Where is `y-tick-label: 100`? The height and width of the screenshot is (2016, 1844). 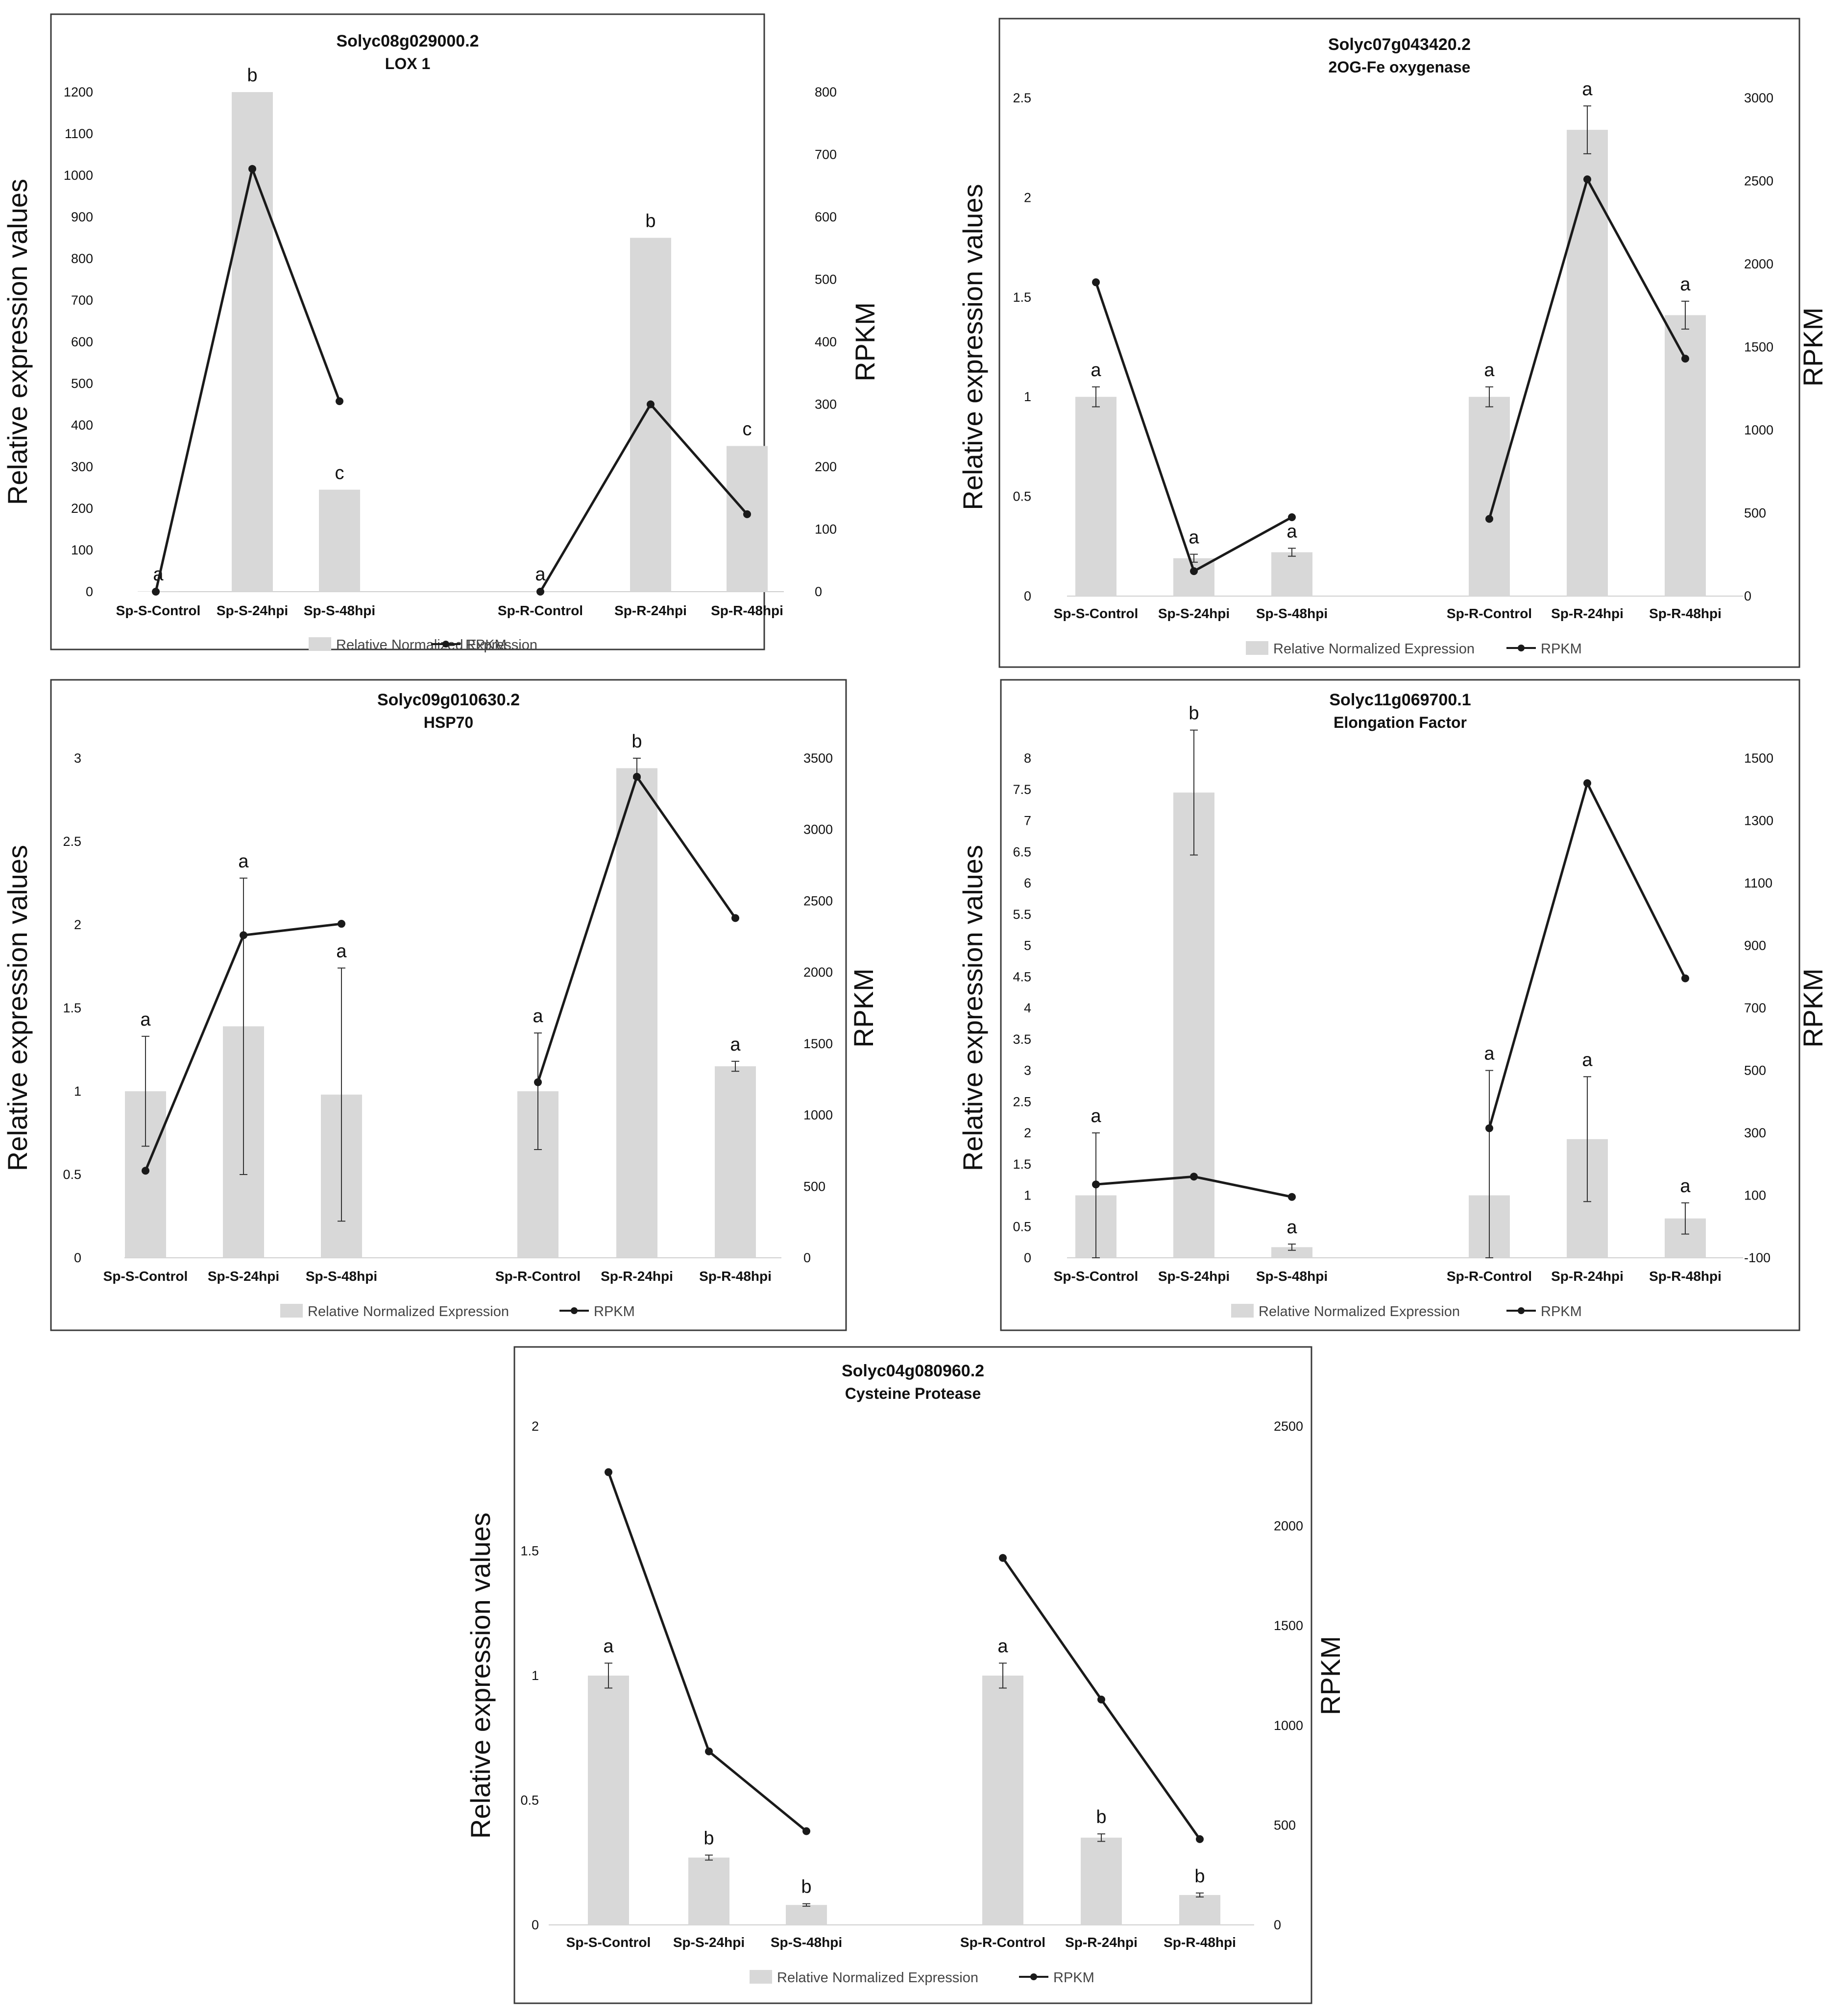 y-tick-label: 100 is located at coordinates (82, 550).